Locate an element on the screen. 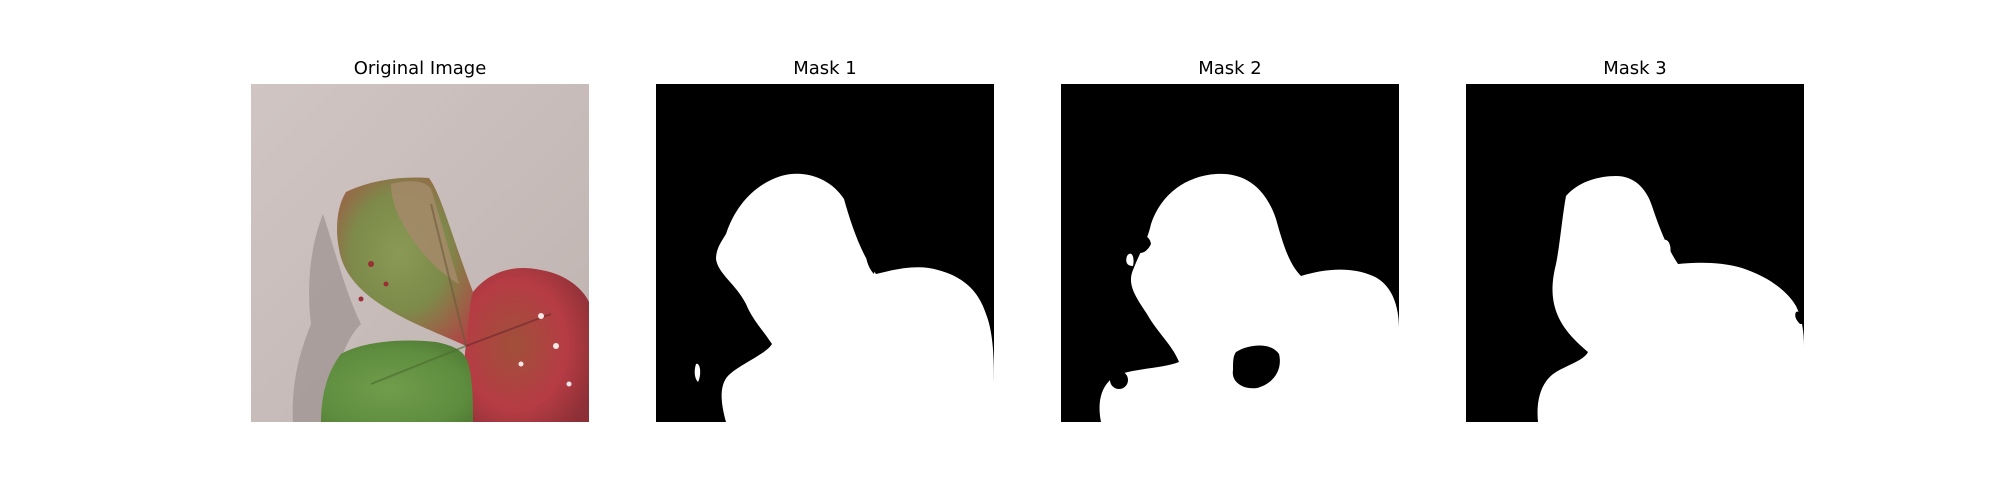 This screenshot has width=2000, height=500. vein-main is located at coordinates (448, 275).